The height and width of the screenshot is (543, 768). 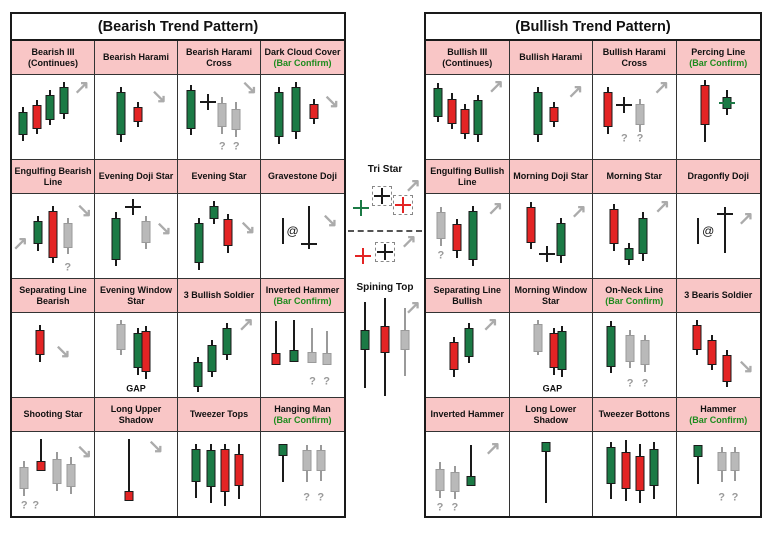 I want to click on pattern-separating-line-bearish: Separating Line Bearish ↘, so click(x=53, y=338).